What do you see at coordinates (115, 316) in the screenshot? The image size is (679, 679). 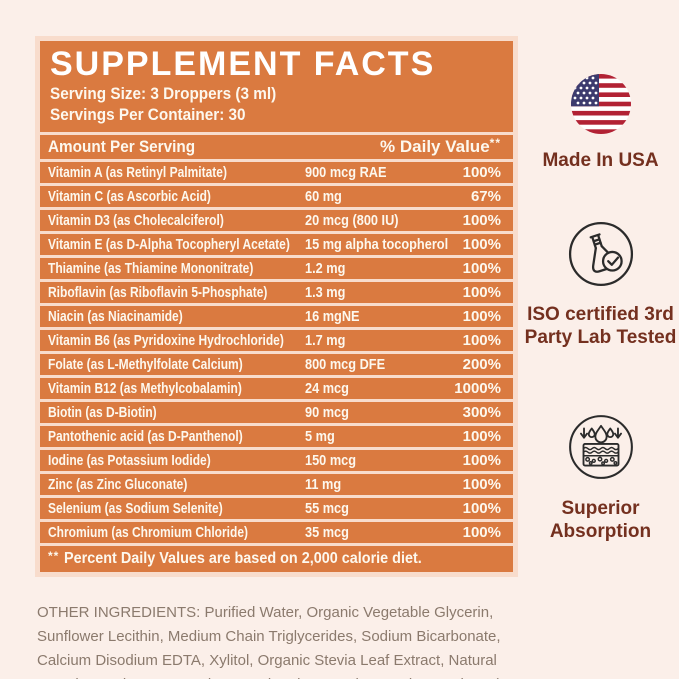 I see `nutrient-label: Niacin (as Niacinamide)` at bounding box center [115, 316].